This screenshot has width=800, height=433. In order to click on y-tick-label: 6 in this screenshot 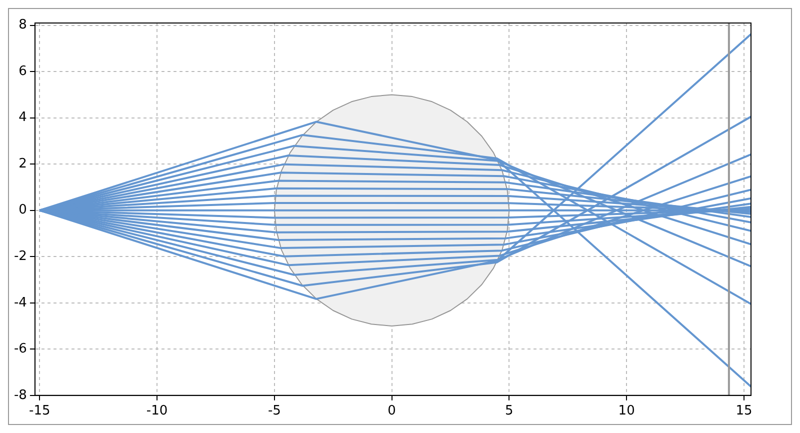, I will do `click(22, 71)`.